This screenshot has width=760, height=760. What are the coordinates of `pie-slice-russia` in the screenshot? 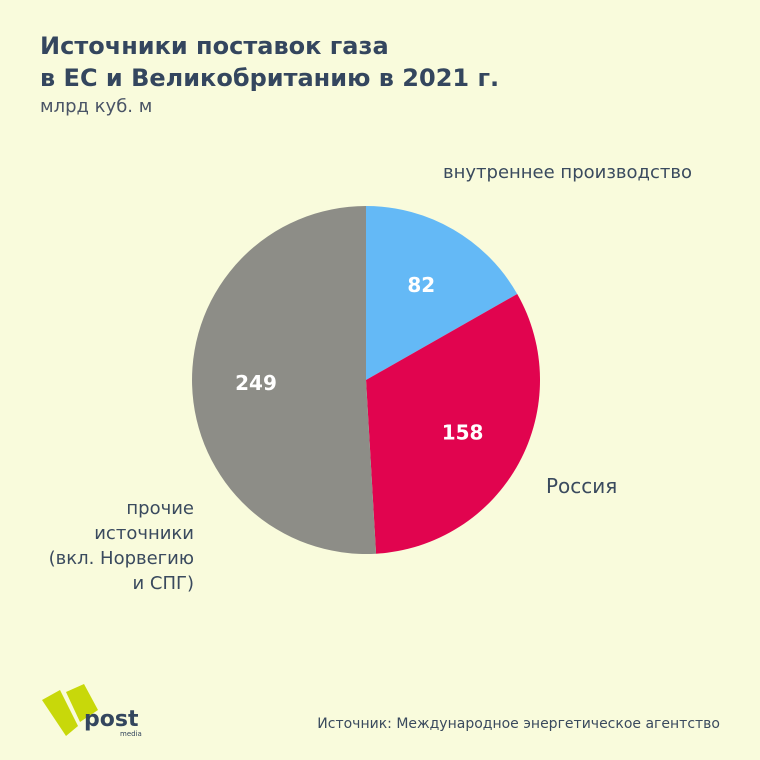 It's located at (453, 423).